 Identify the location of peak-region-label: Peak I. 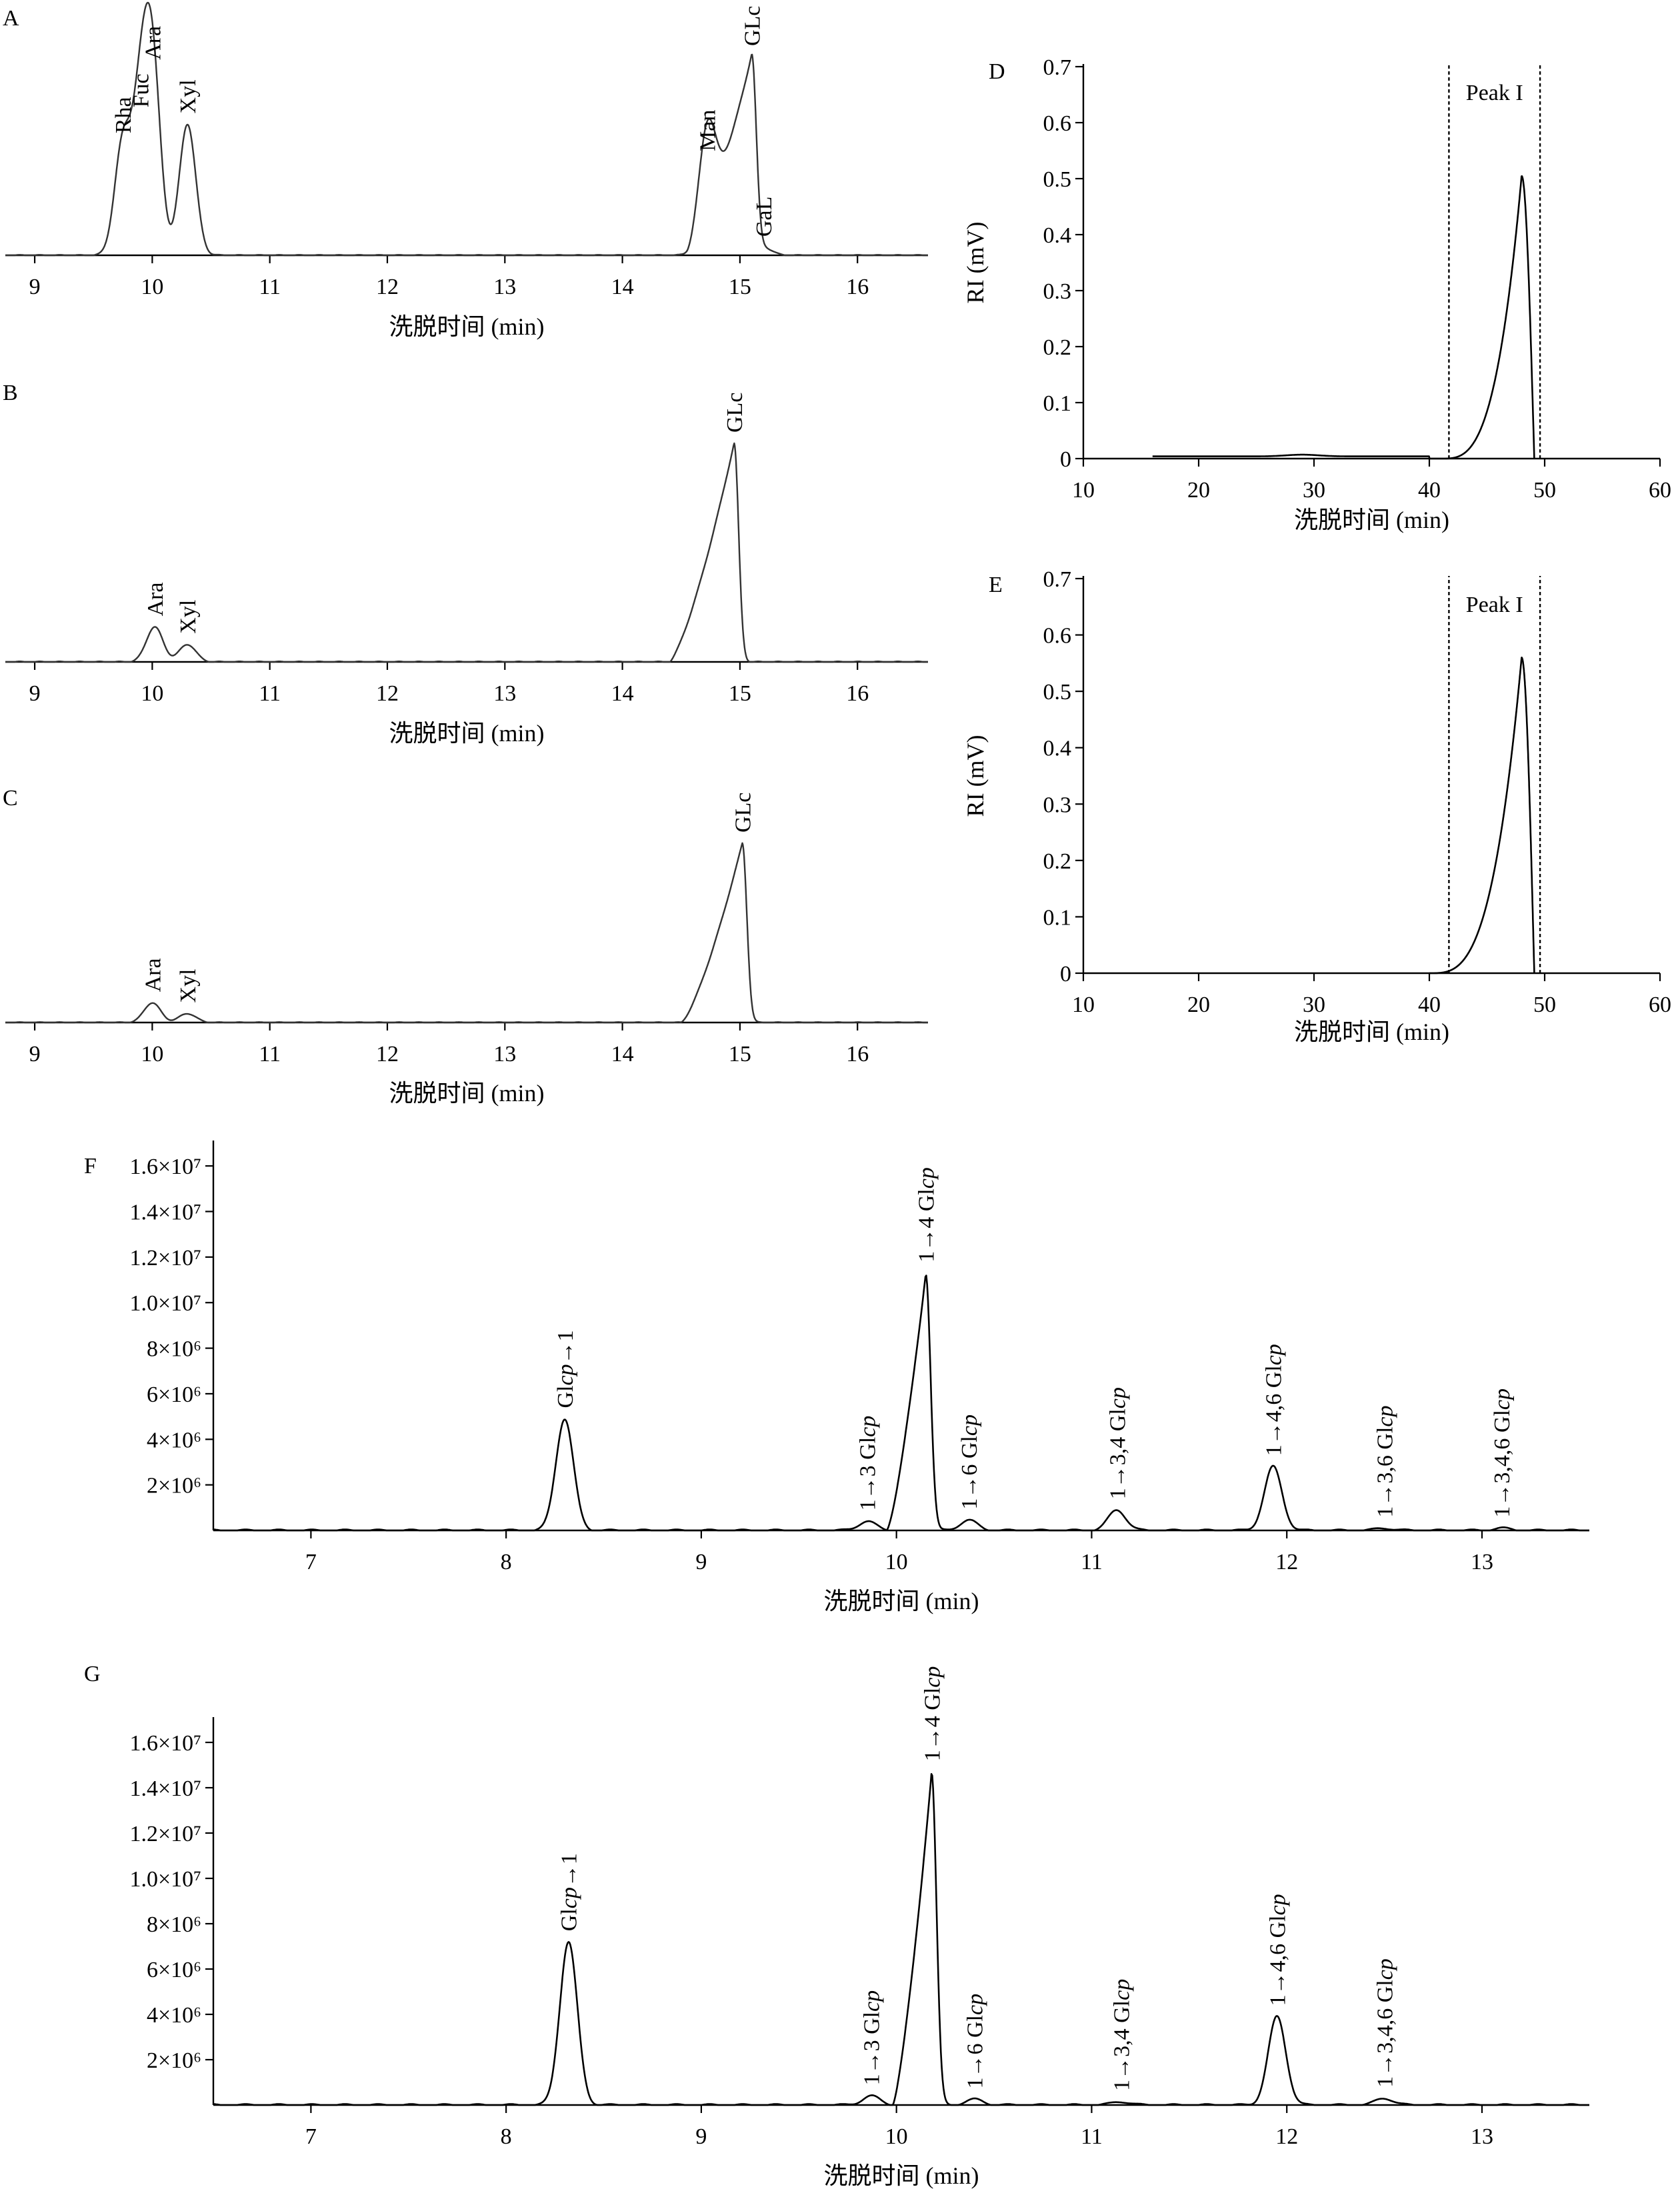
(1494, 605).